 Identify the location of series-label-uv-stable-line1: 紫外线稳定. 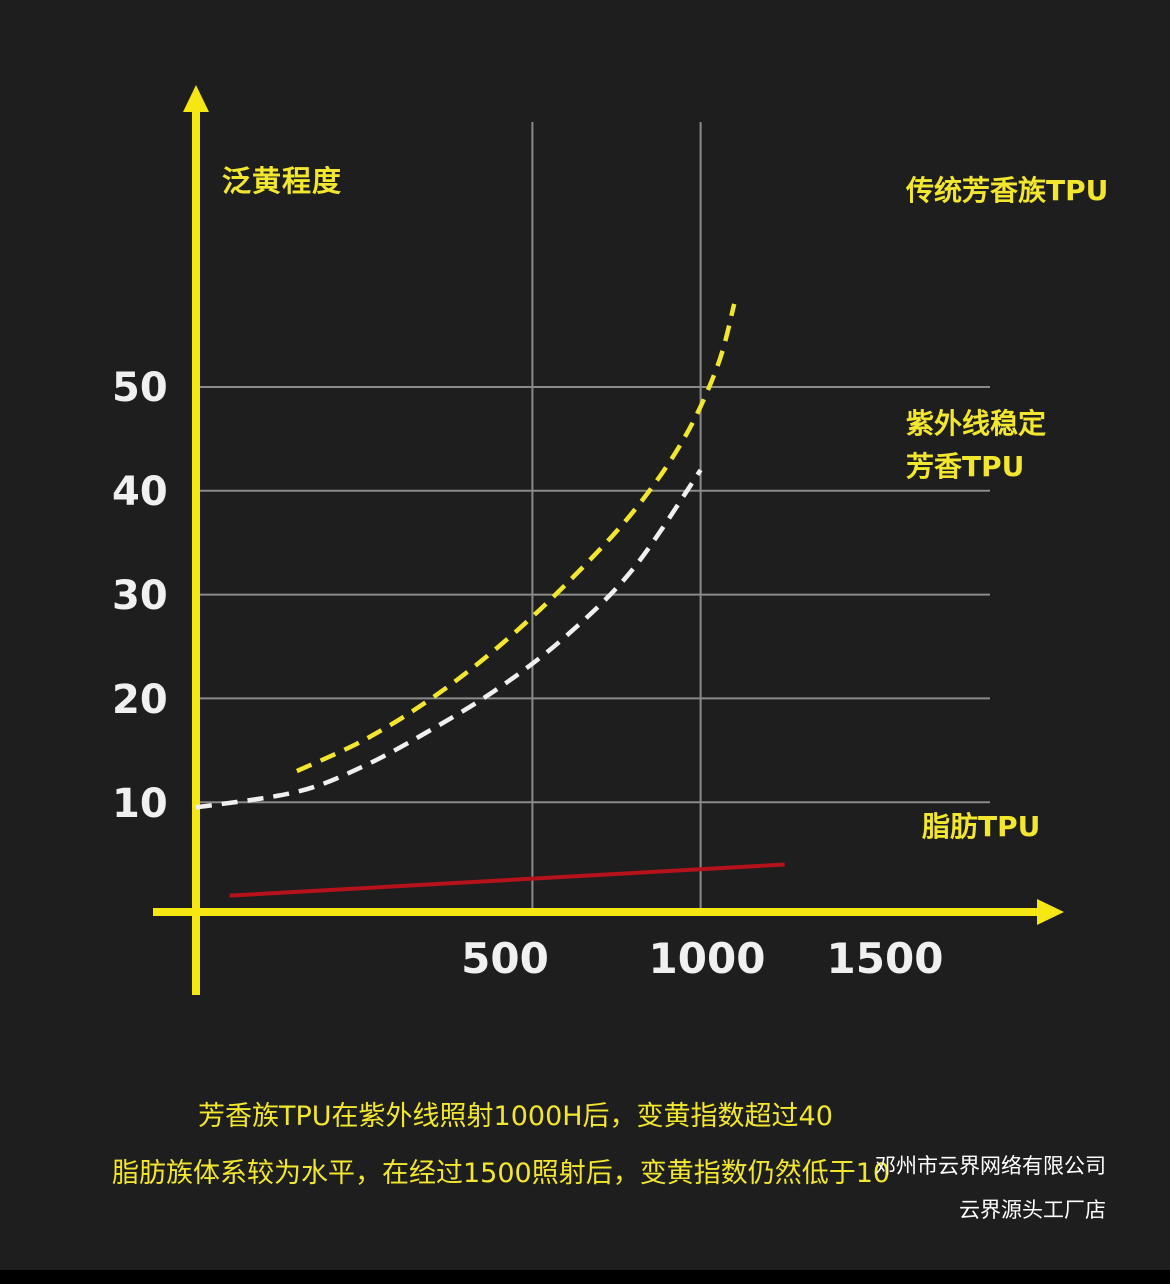
(976, 423).